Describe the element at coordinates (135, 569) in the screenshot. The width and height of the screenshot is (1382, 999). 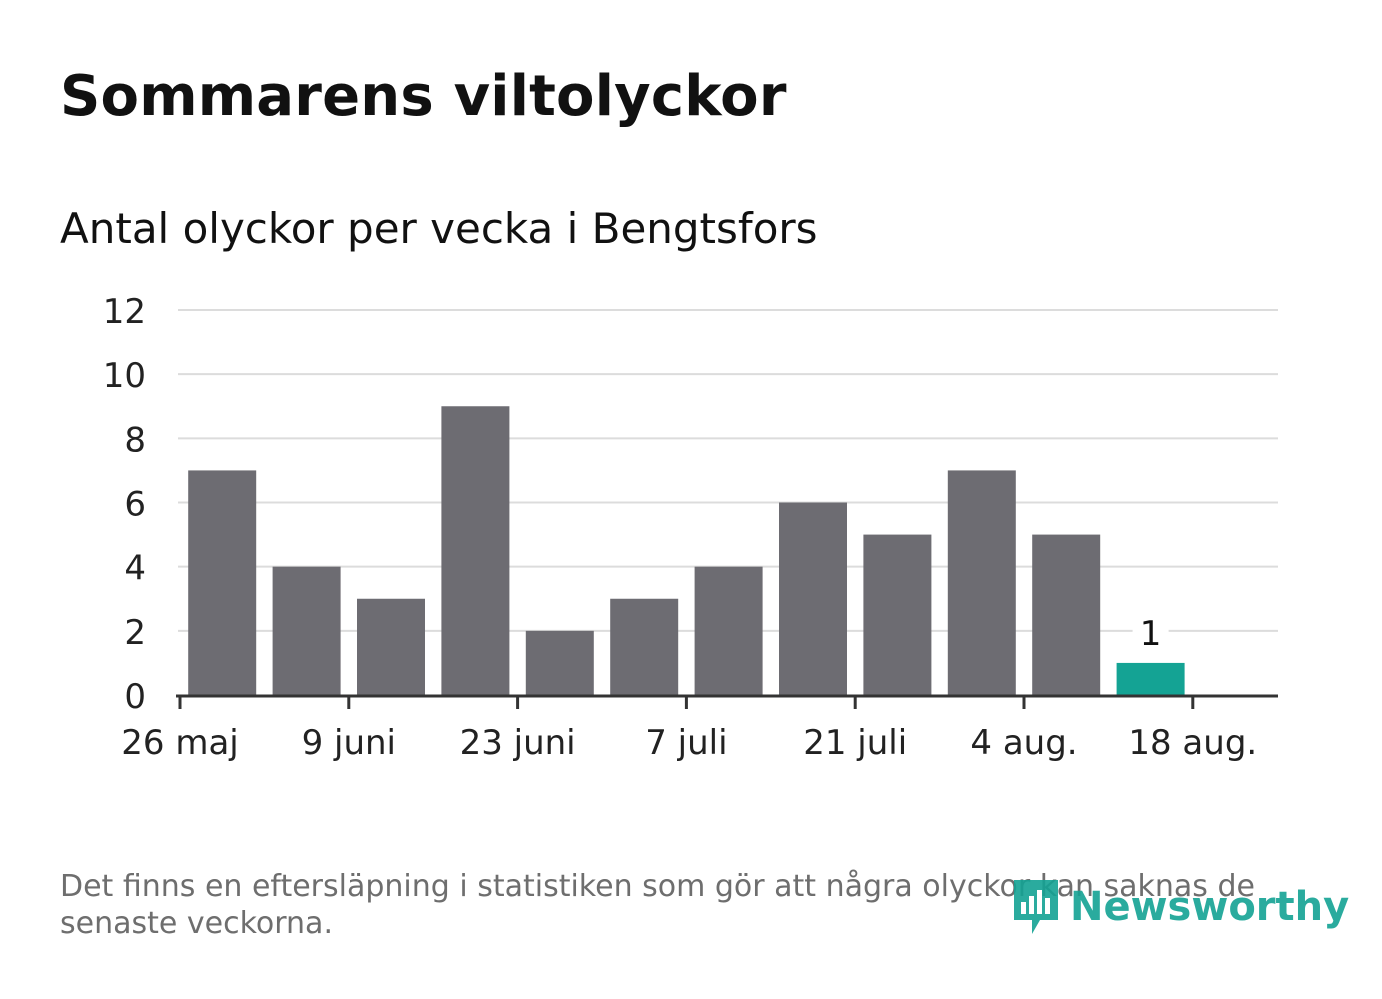
I see `y-tick-label: 4` at that location.